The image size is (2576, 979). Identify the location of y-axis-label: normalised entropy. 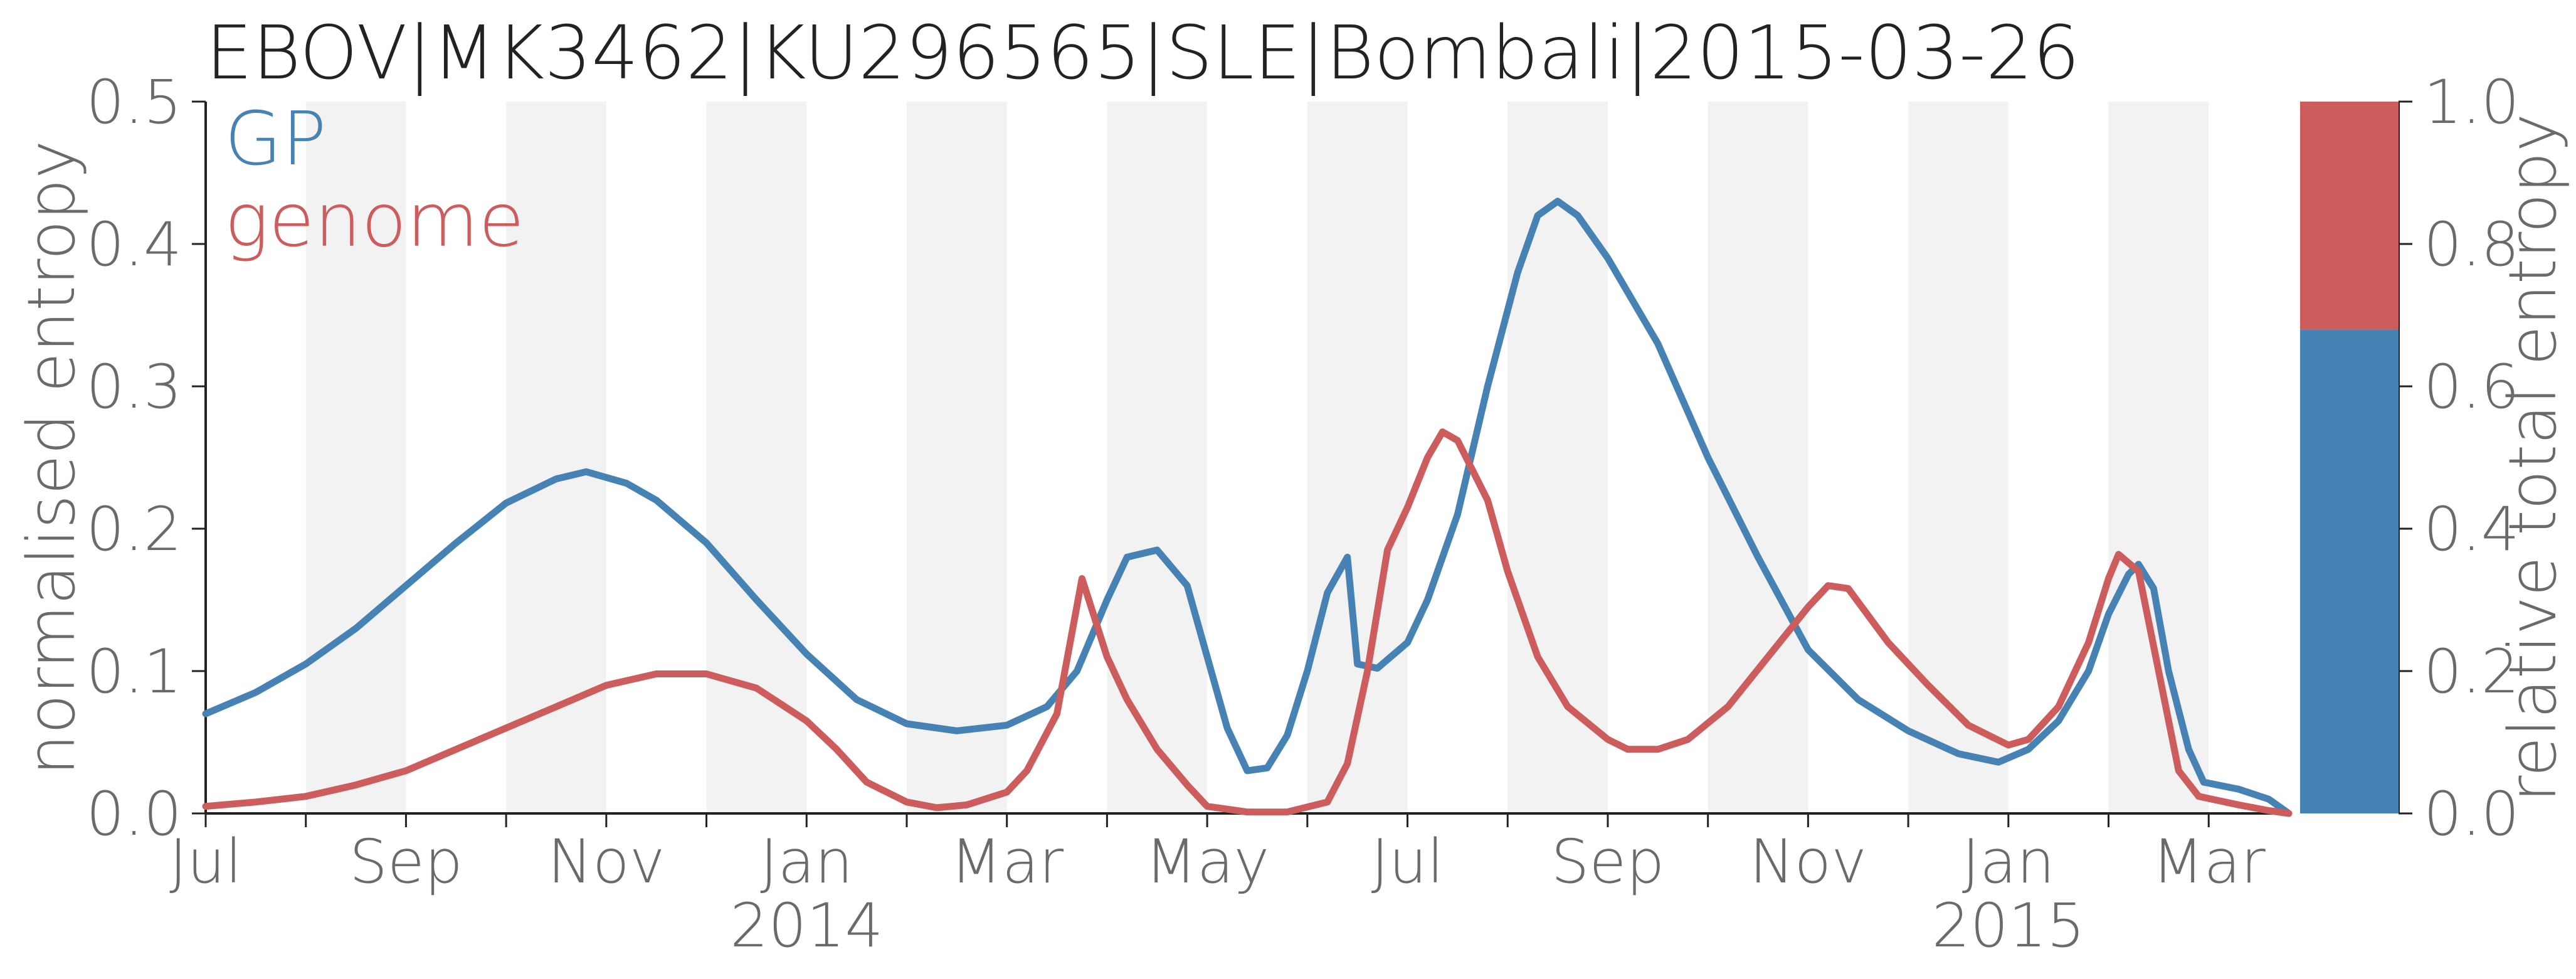
(52, 458).